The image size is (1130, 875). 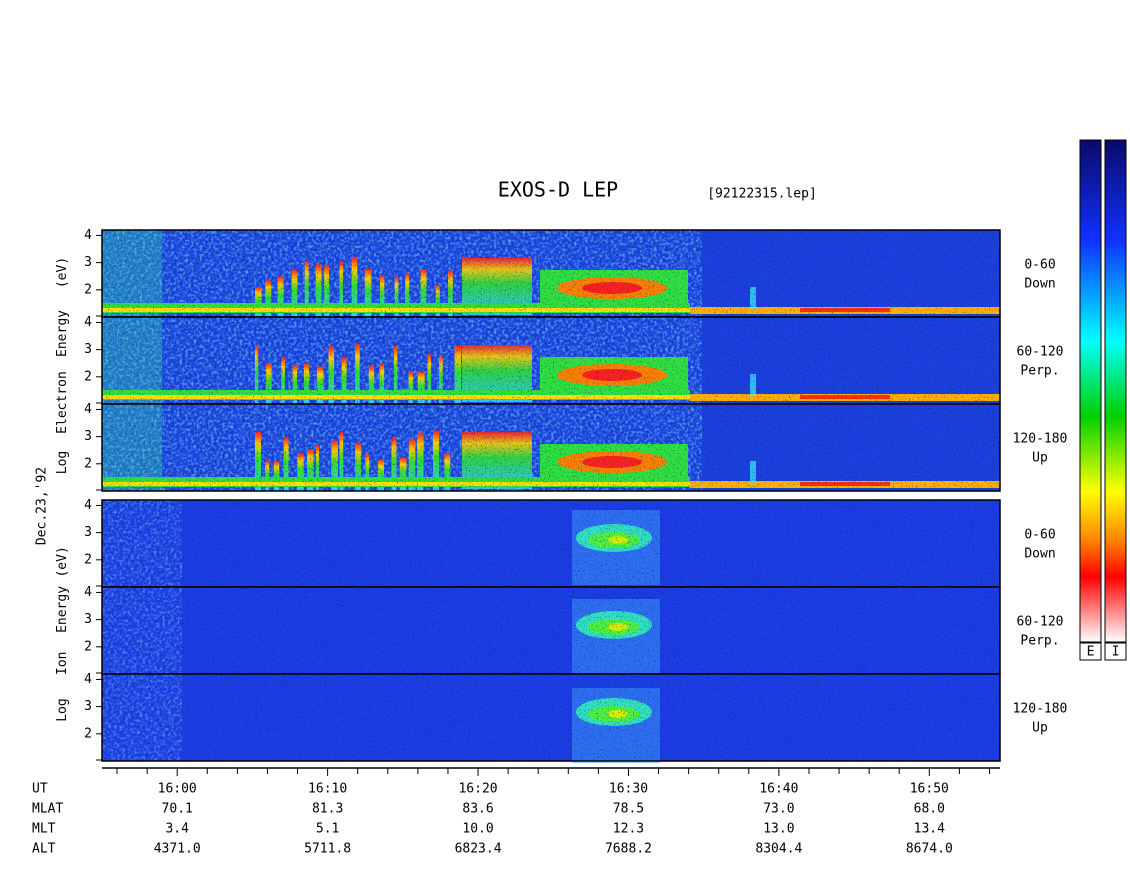 What do you see at coordinates (42, 506) in the screenshot?
I see `date-label: Dec.23,'92` at bounding box center [42, 506].